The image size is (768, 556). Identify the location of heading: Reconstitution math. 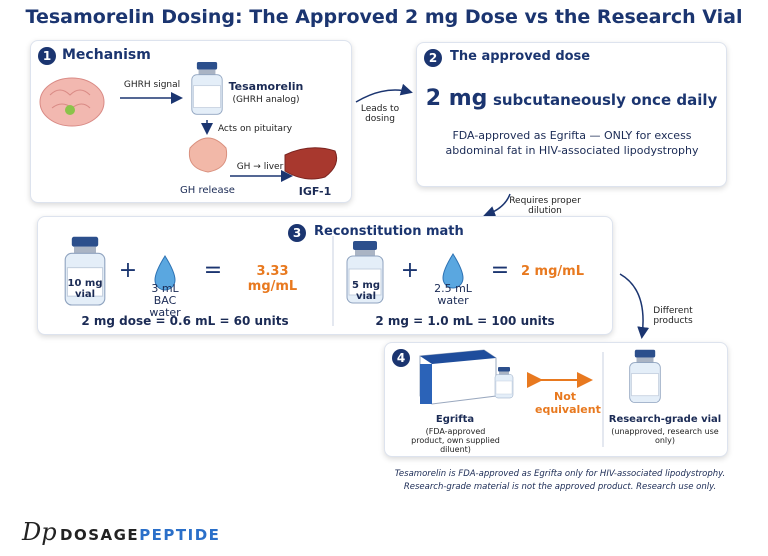
(389, 231).